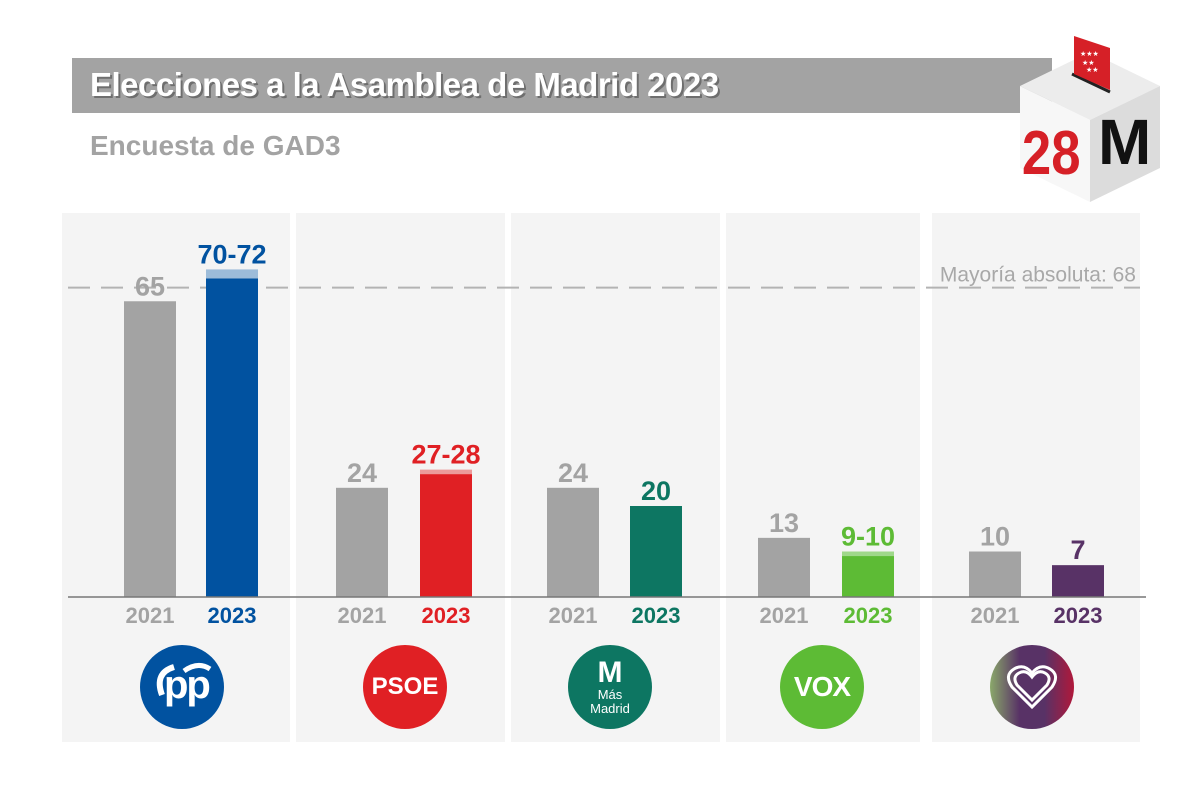  I want to click on bar-2023-range-vox, so click(868, 554).